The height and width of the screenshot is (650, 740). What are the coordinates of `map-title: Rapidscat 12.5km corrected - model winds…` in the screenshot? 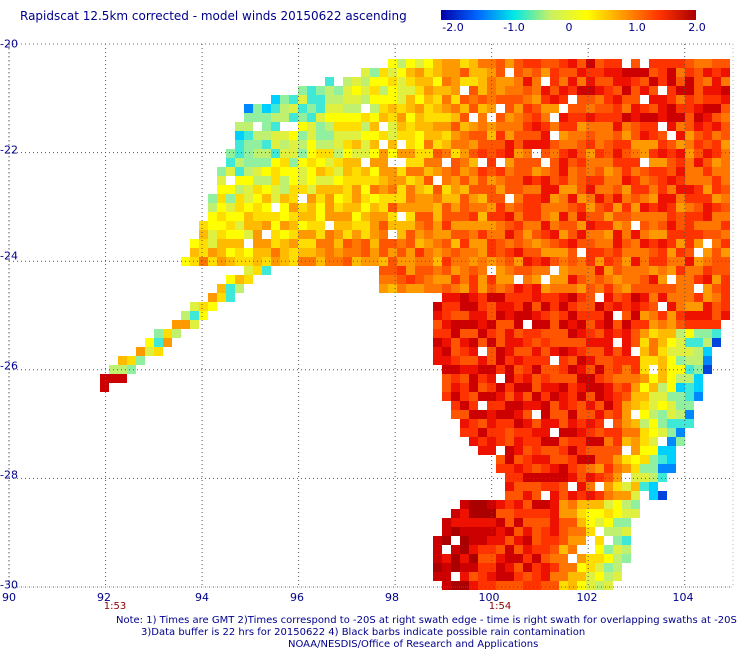 It's located at (213, 16).